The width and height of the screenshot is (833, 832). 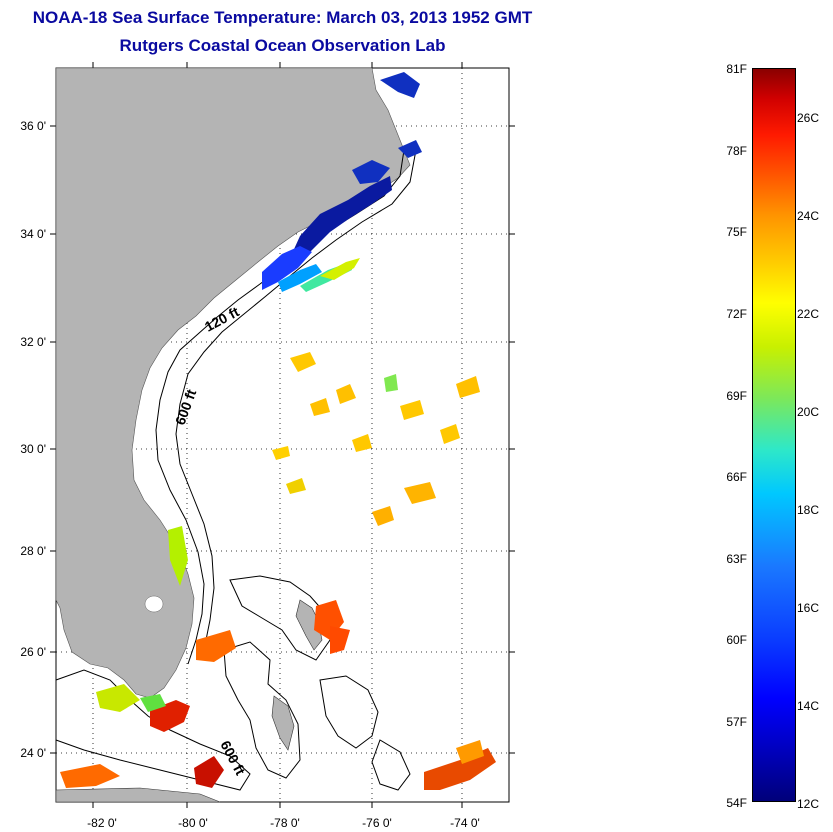 I want to click on colorbar-f-label: 72F, so click(x=736, y=314).